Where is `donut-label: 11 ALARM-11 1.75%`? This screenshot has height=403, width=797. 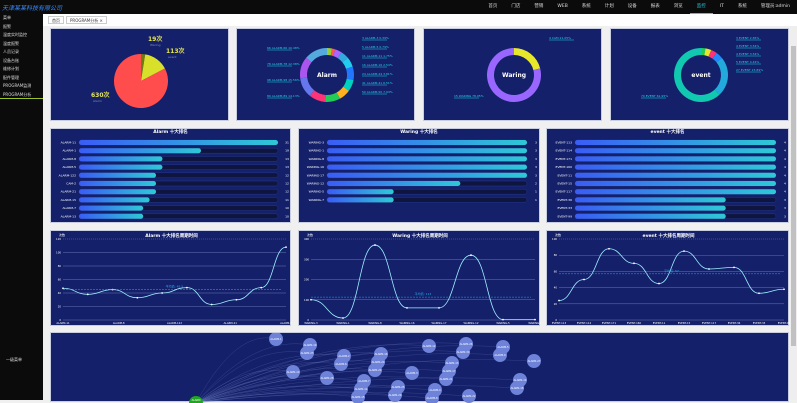 donut-label: 11 ALARM-11 1.75% is located at coordinates (377, 56).